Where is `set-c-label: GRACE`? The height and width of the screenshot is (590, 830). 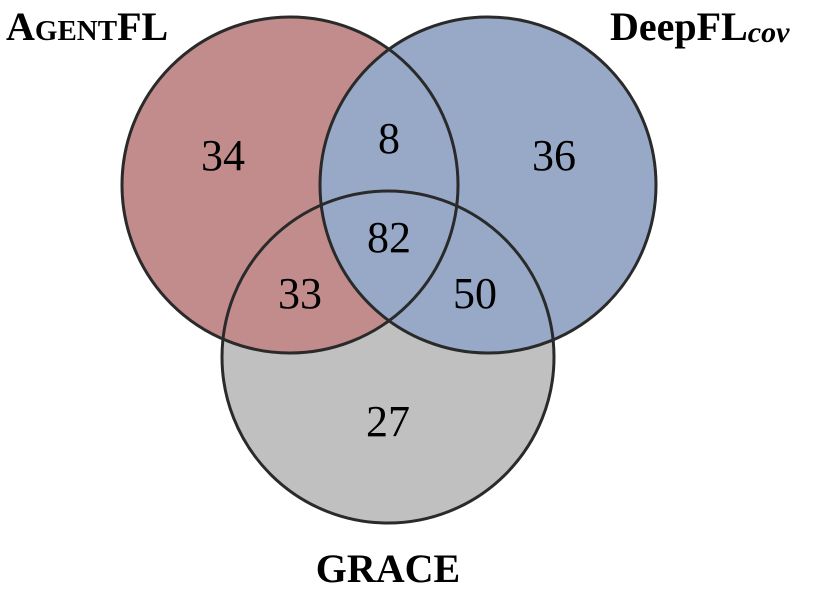 set-c-label: GRACE is located at coordinates (388, 568).